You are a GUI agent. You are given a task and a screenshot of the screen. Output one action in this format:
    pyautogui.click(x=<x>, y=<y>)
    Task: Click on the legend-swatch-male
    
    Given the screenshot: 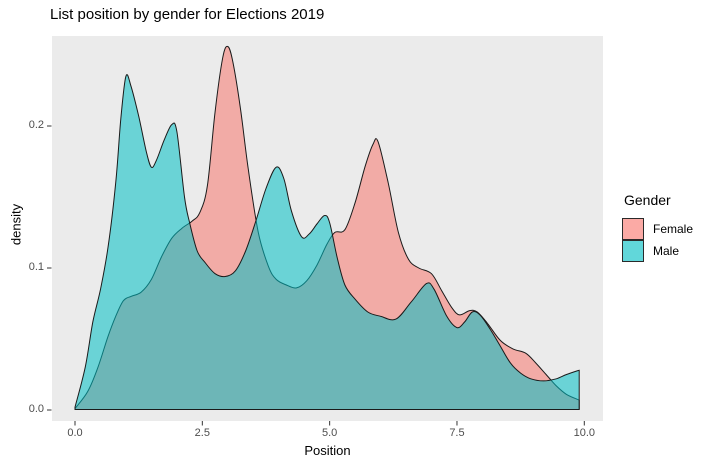 What is the action you would take?
    pyautogui.click(x=633, y=251)
    